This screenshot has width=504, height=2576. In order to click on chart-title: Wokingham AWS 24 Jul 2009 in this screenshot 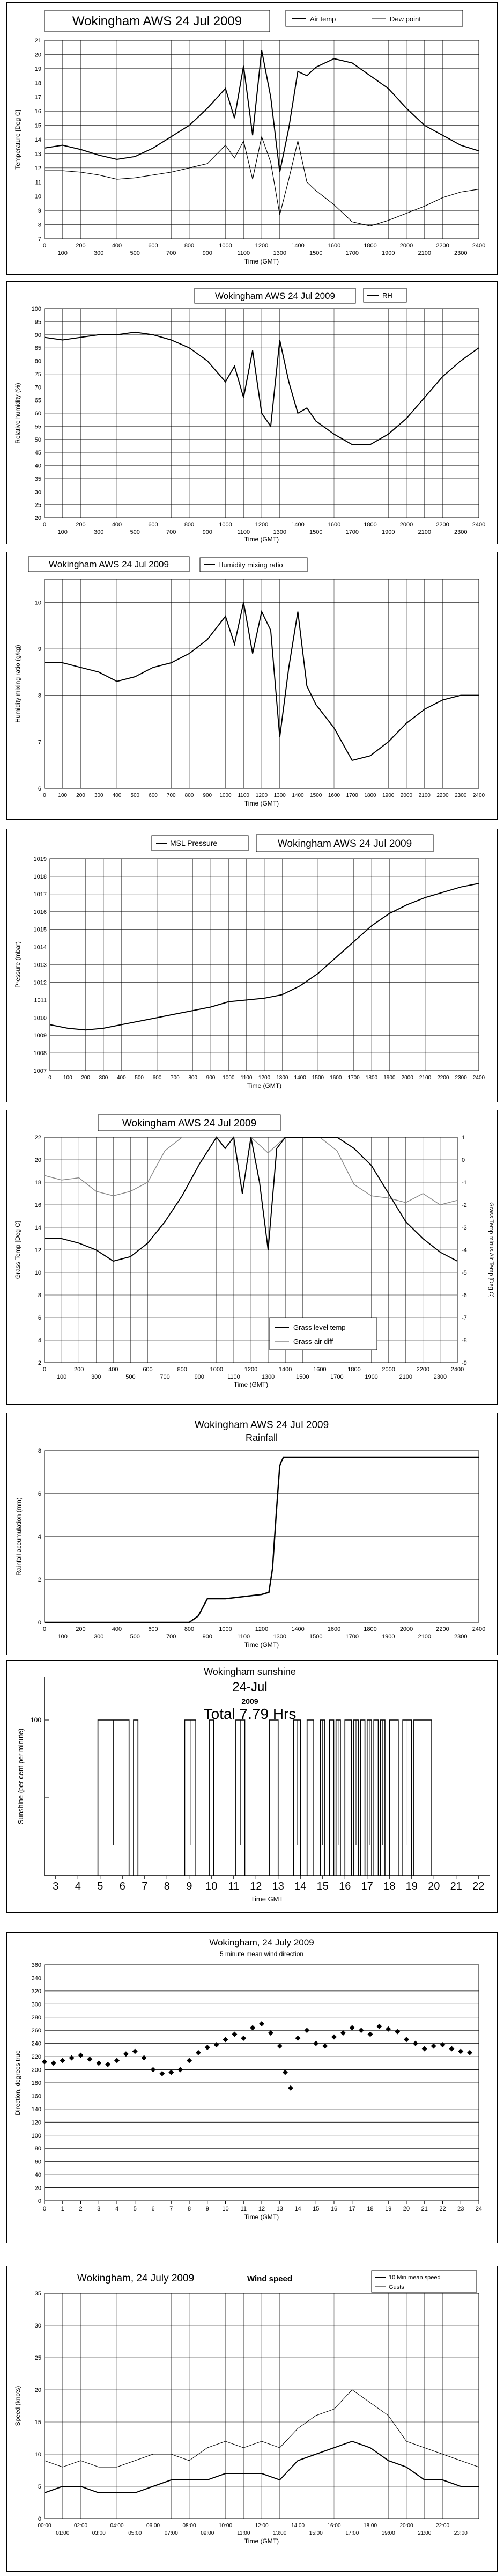, I will do `click(345, 844)`.